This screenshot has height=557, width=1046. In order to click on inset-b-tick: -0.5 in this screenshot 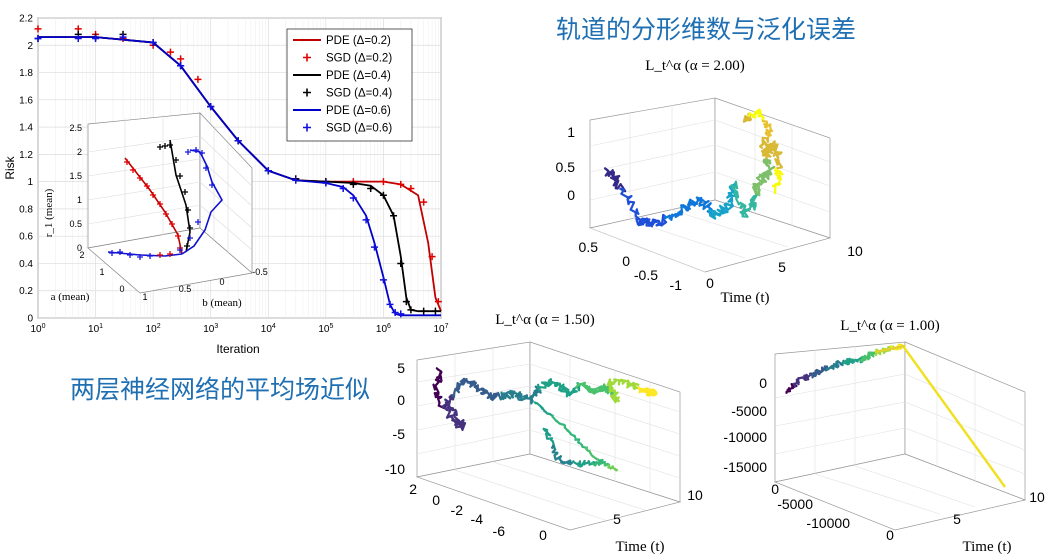, I will do `click(260, 272)`.